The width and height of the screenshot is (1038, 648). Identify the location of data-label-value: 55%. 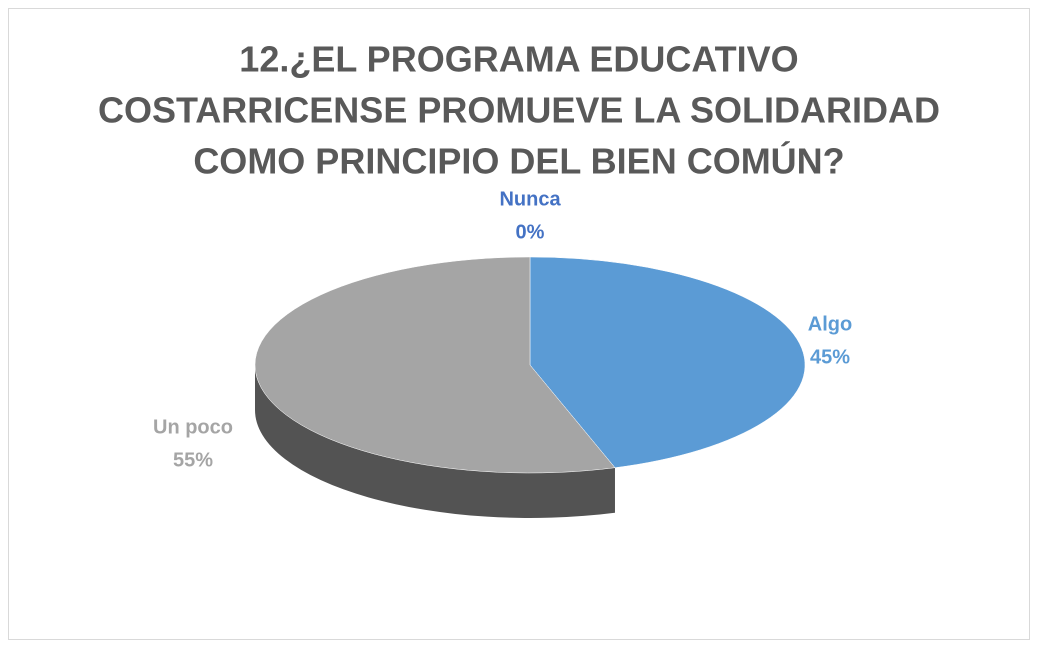
(193, 460).